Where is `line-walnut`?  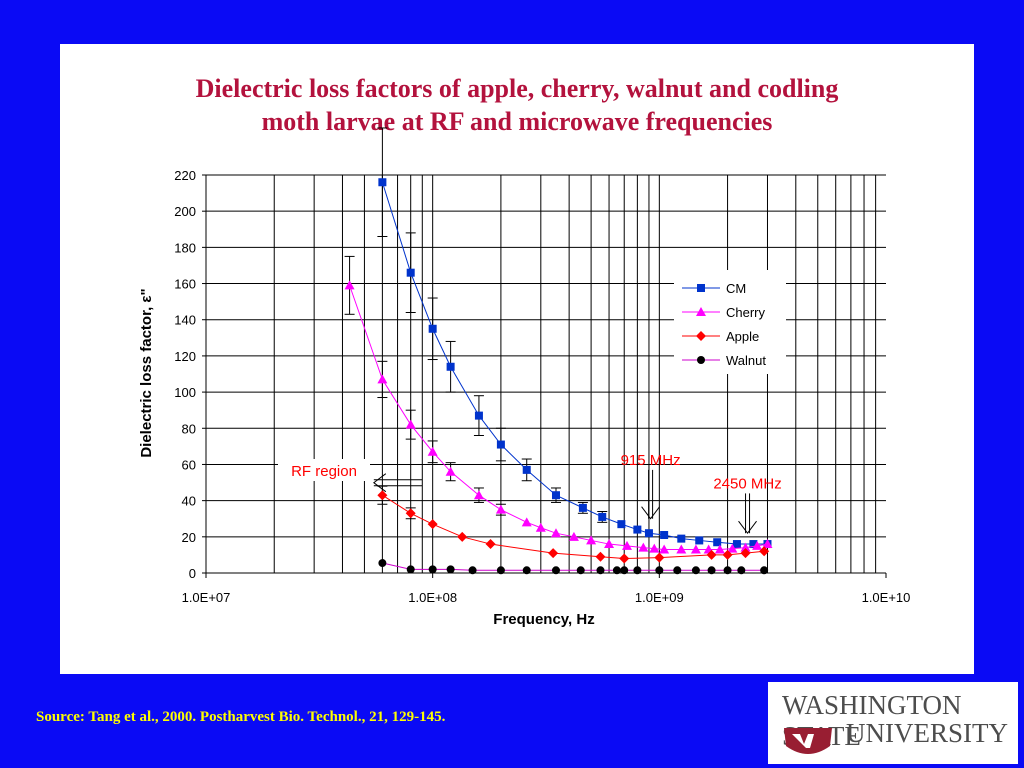
line-walnut is located at coordinates (573, 566).